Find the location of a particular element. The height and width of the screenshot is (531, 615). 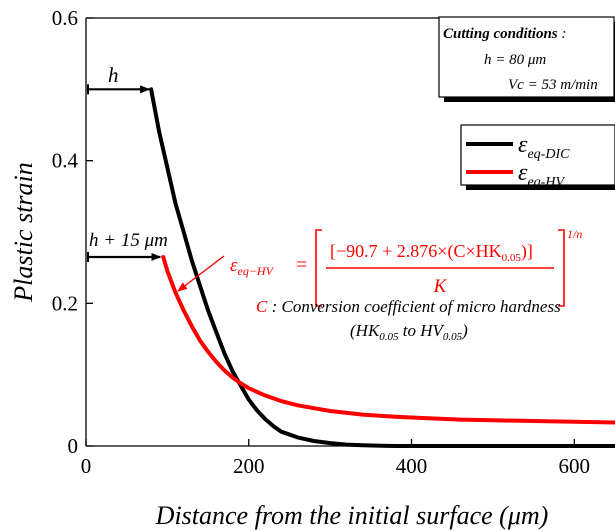

cutting-box-title-suffix: : is located at coordinates (562, 34).